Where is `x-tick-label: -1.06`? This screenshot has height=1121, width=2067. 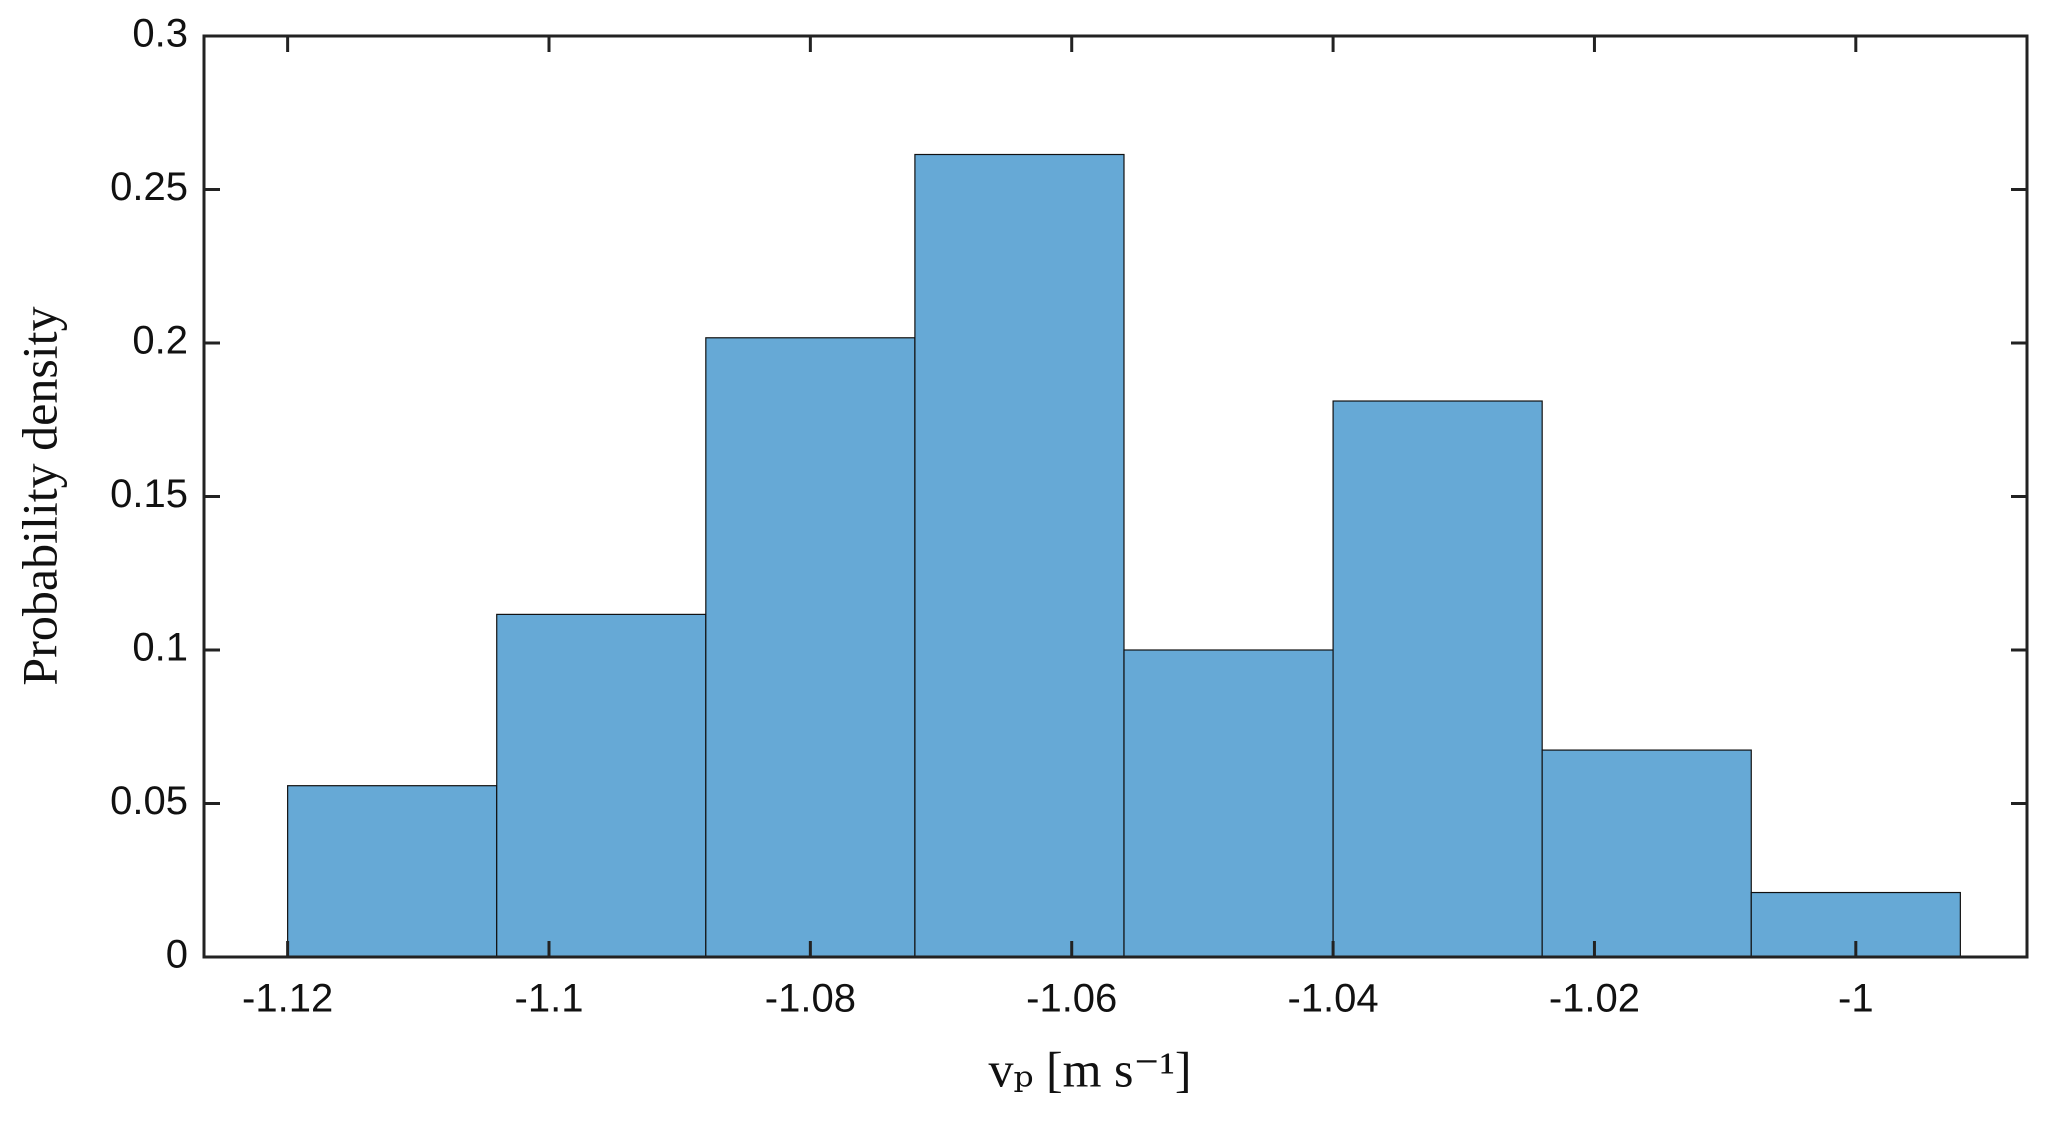 x-tick-label: -1.06 is located at coordinates (1071, 999).